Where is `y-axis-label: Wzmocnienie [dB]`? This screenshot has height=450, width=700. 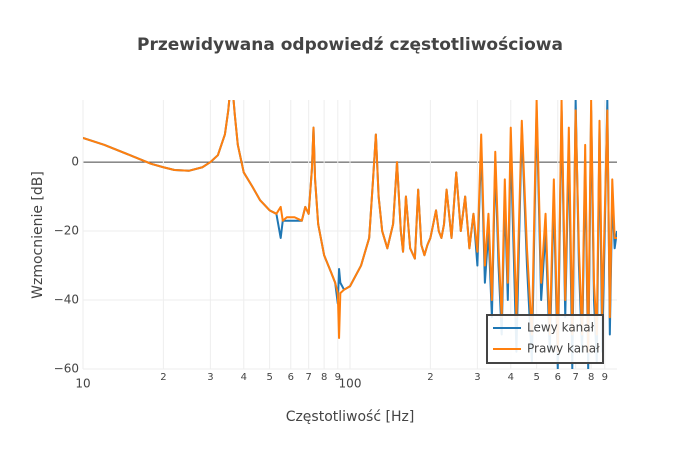
y-axis-label: Wzmocnienie [dB] is located at coordinates (38, 235).